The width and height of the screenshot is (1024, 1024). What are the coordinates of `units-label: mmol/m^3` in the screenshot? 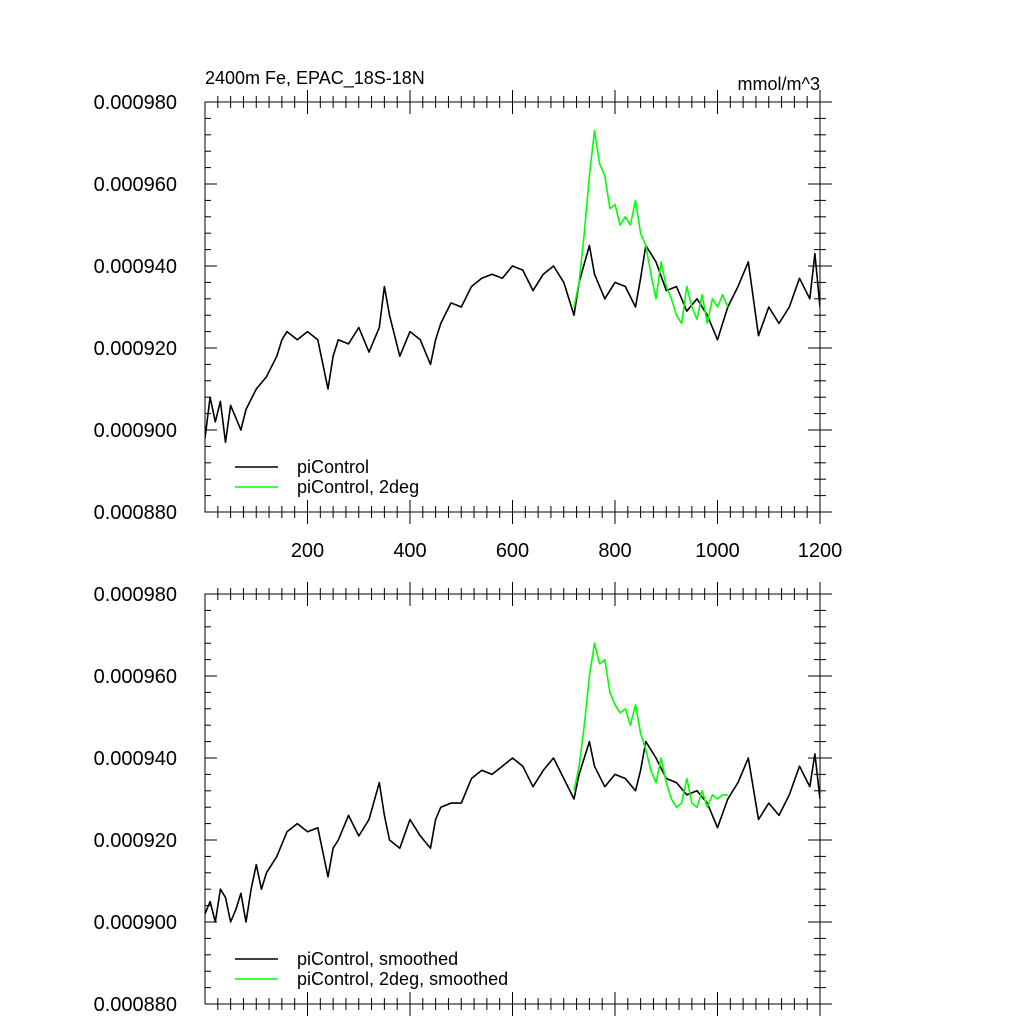 It's located at (779, 84).